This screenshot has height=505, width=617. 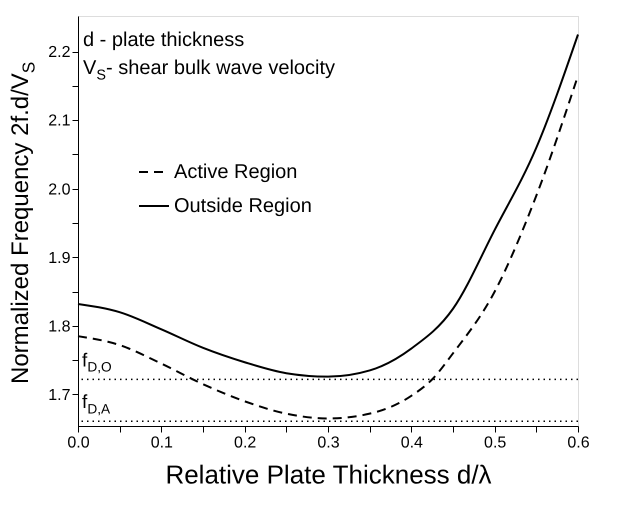 What do you see at coordinates (236, 172) in the screenshot?
I see `legend-label: Active Region` at bounding box center [236, 172].